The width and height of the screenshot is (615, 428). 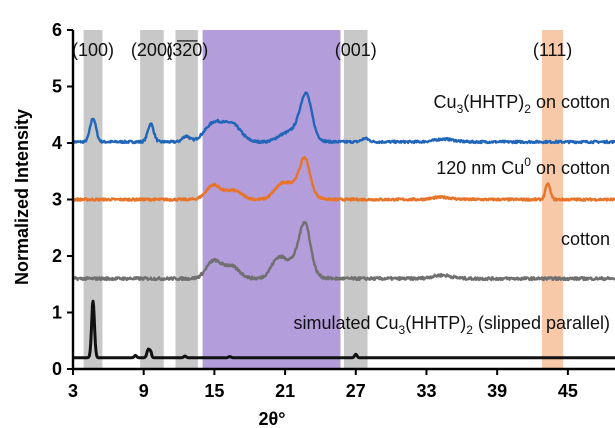 What do you see at coordinates (356, 391) in the screenshot?
I see `x-tick-label-4: 27` at bounding box center [356, 391].